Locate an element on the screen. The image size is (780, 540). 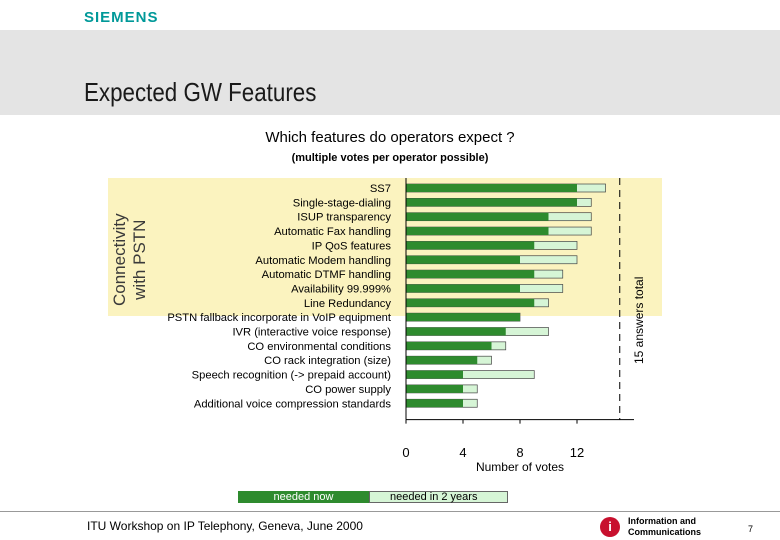
x-tick-label: 12 is located at coordinates (577, 452).